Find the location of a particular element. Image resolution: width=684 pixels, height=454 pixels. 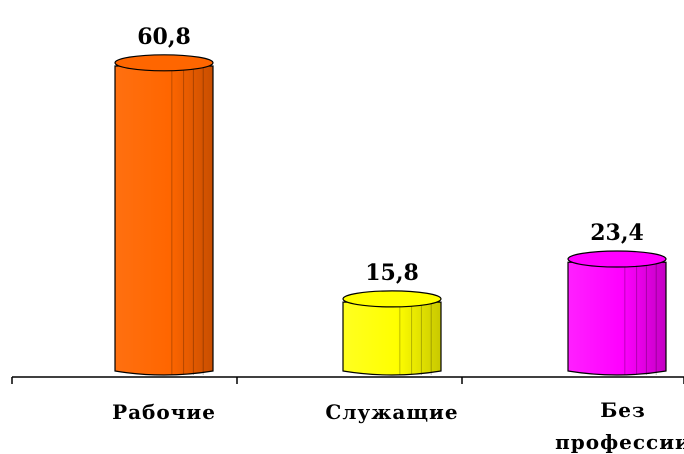

data-label: 60,8 is located at coordinates (164, 37).